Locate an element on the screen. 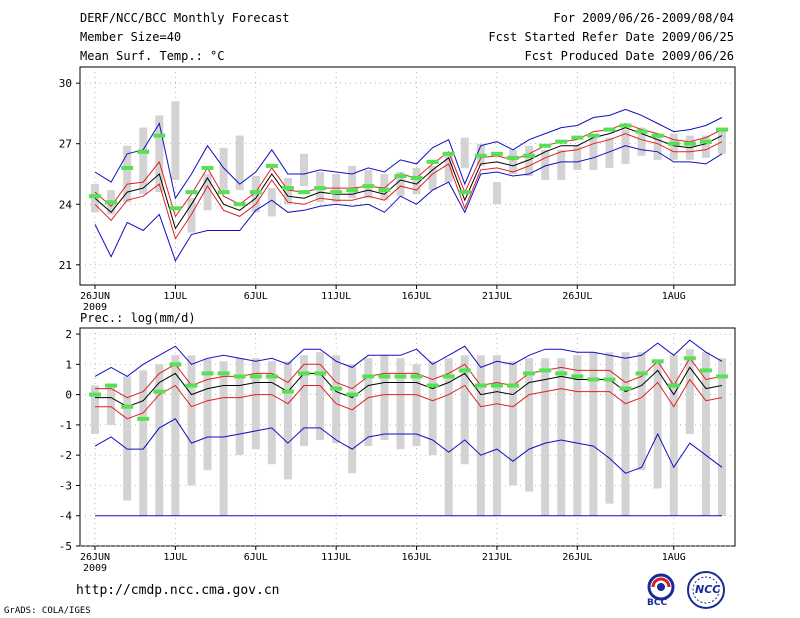  x-tick-label: 26JUL is located at coordinates (577, 557).